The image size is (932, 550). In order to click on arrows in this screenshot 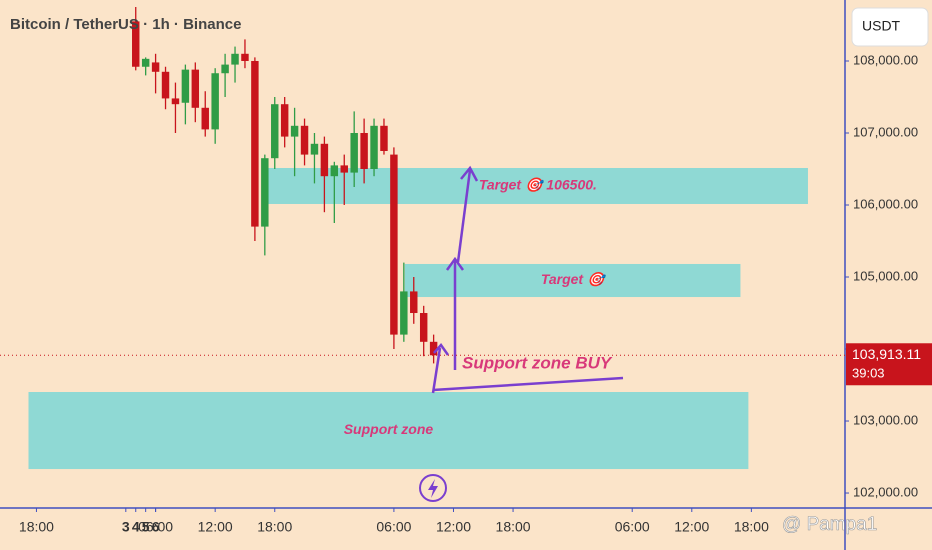, I will do `click(527, 279)`.